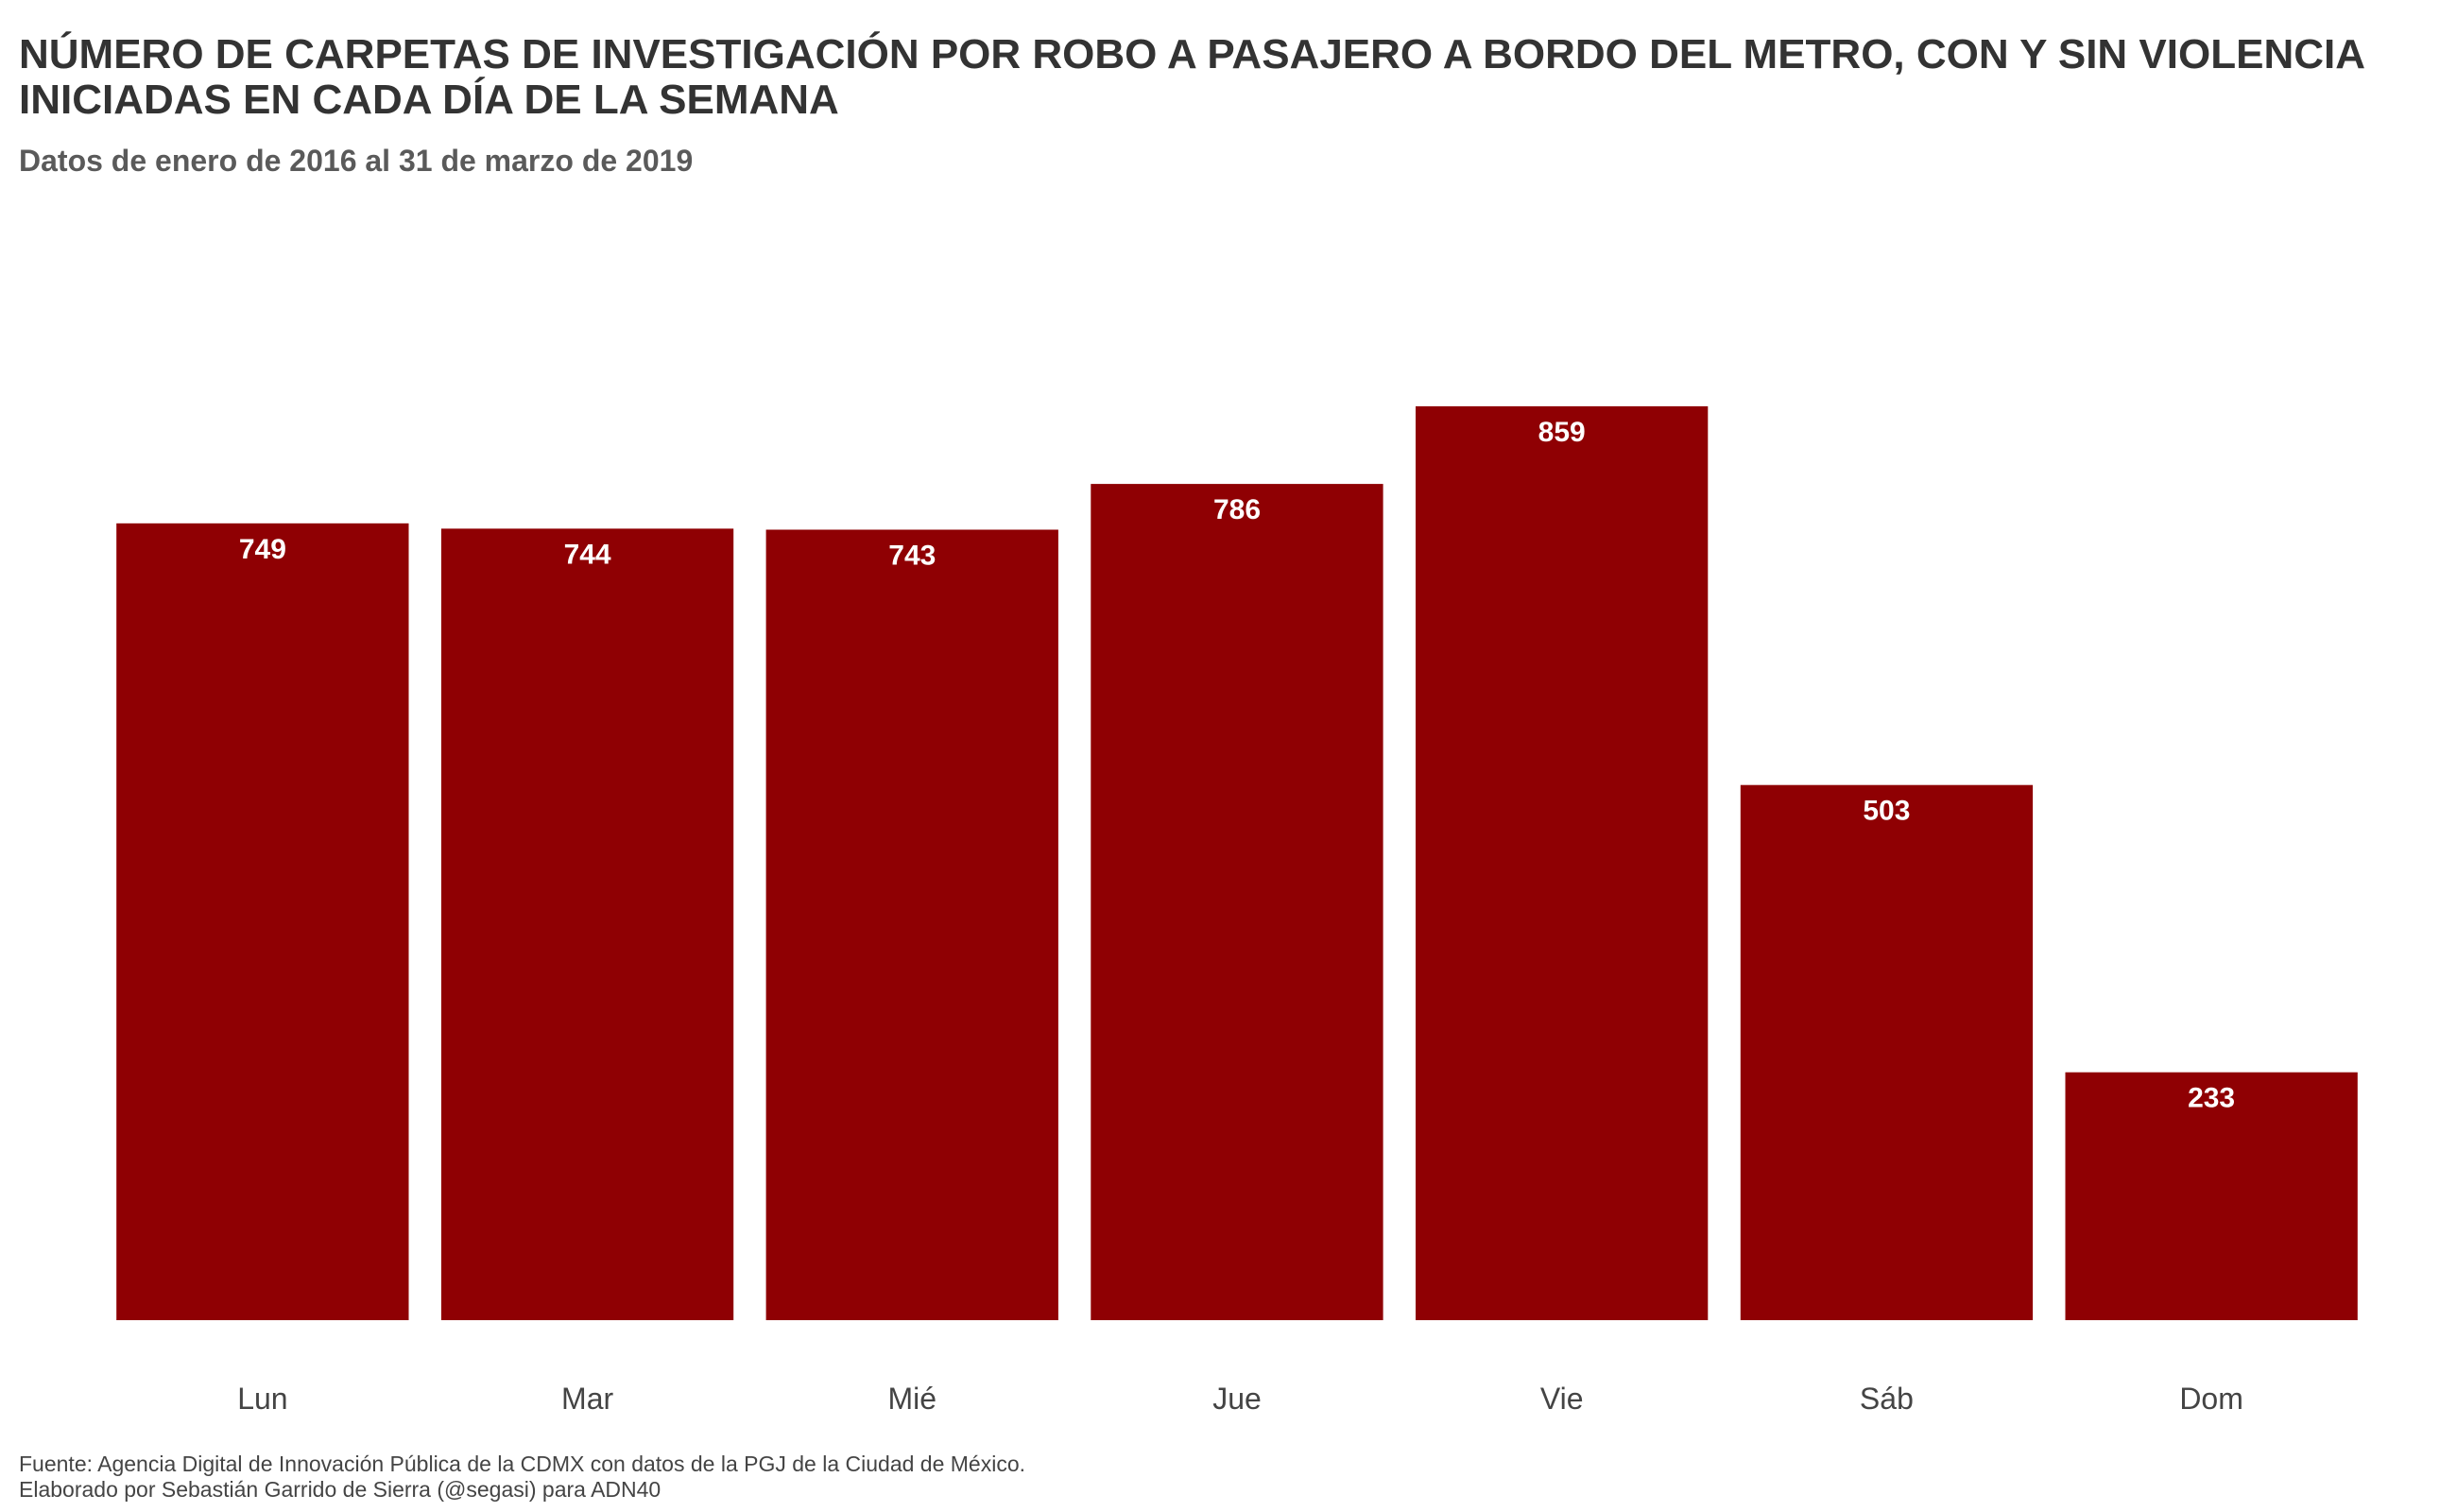 The width and height of the screenshot is (2457, 1512). I want to click on bar-lun, so click(262, 921).